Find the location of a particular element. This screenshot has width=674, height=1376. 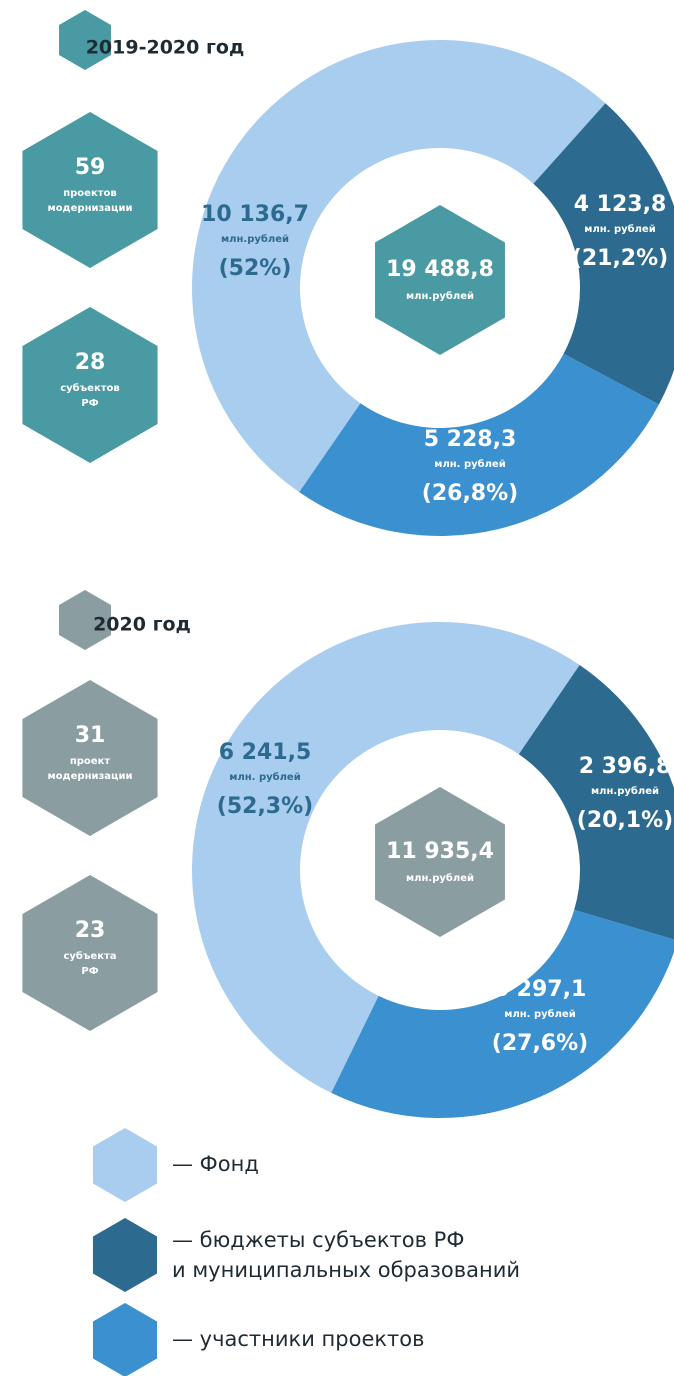

stat-label: проект is located at coordinates (90, 761).